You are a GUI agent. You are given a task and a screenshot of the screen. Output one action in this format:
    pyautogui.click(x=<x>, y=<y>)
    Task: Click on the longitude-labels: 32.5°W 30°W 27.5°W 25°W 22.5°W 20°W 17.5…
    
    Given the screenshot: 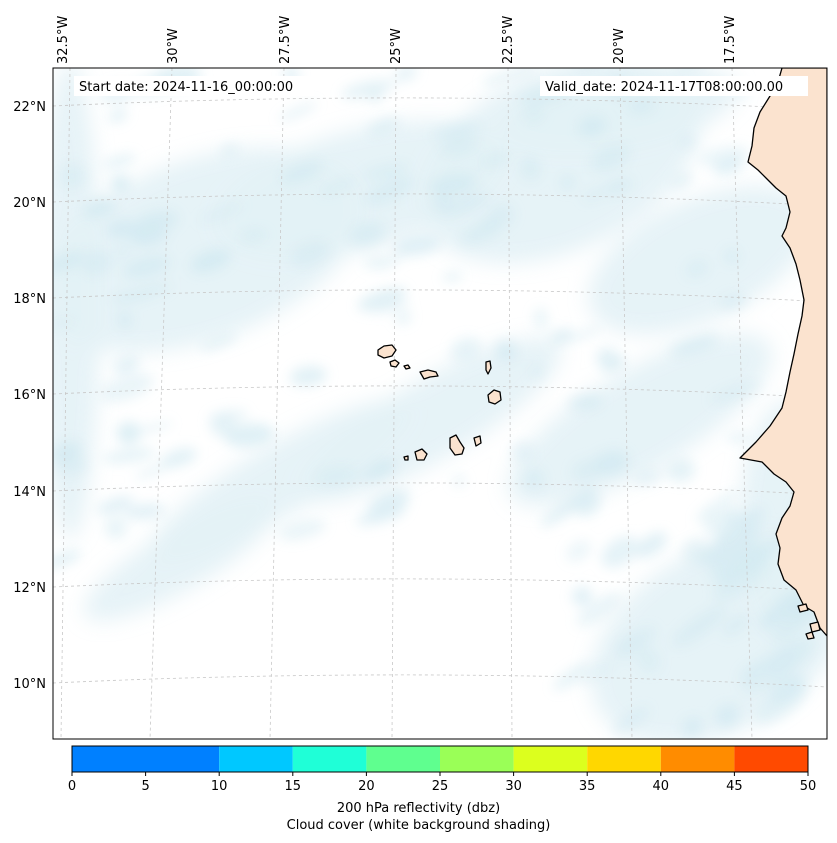 What is the action you would take?
    pyautogui.click(x=397, y=40)
    